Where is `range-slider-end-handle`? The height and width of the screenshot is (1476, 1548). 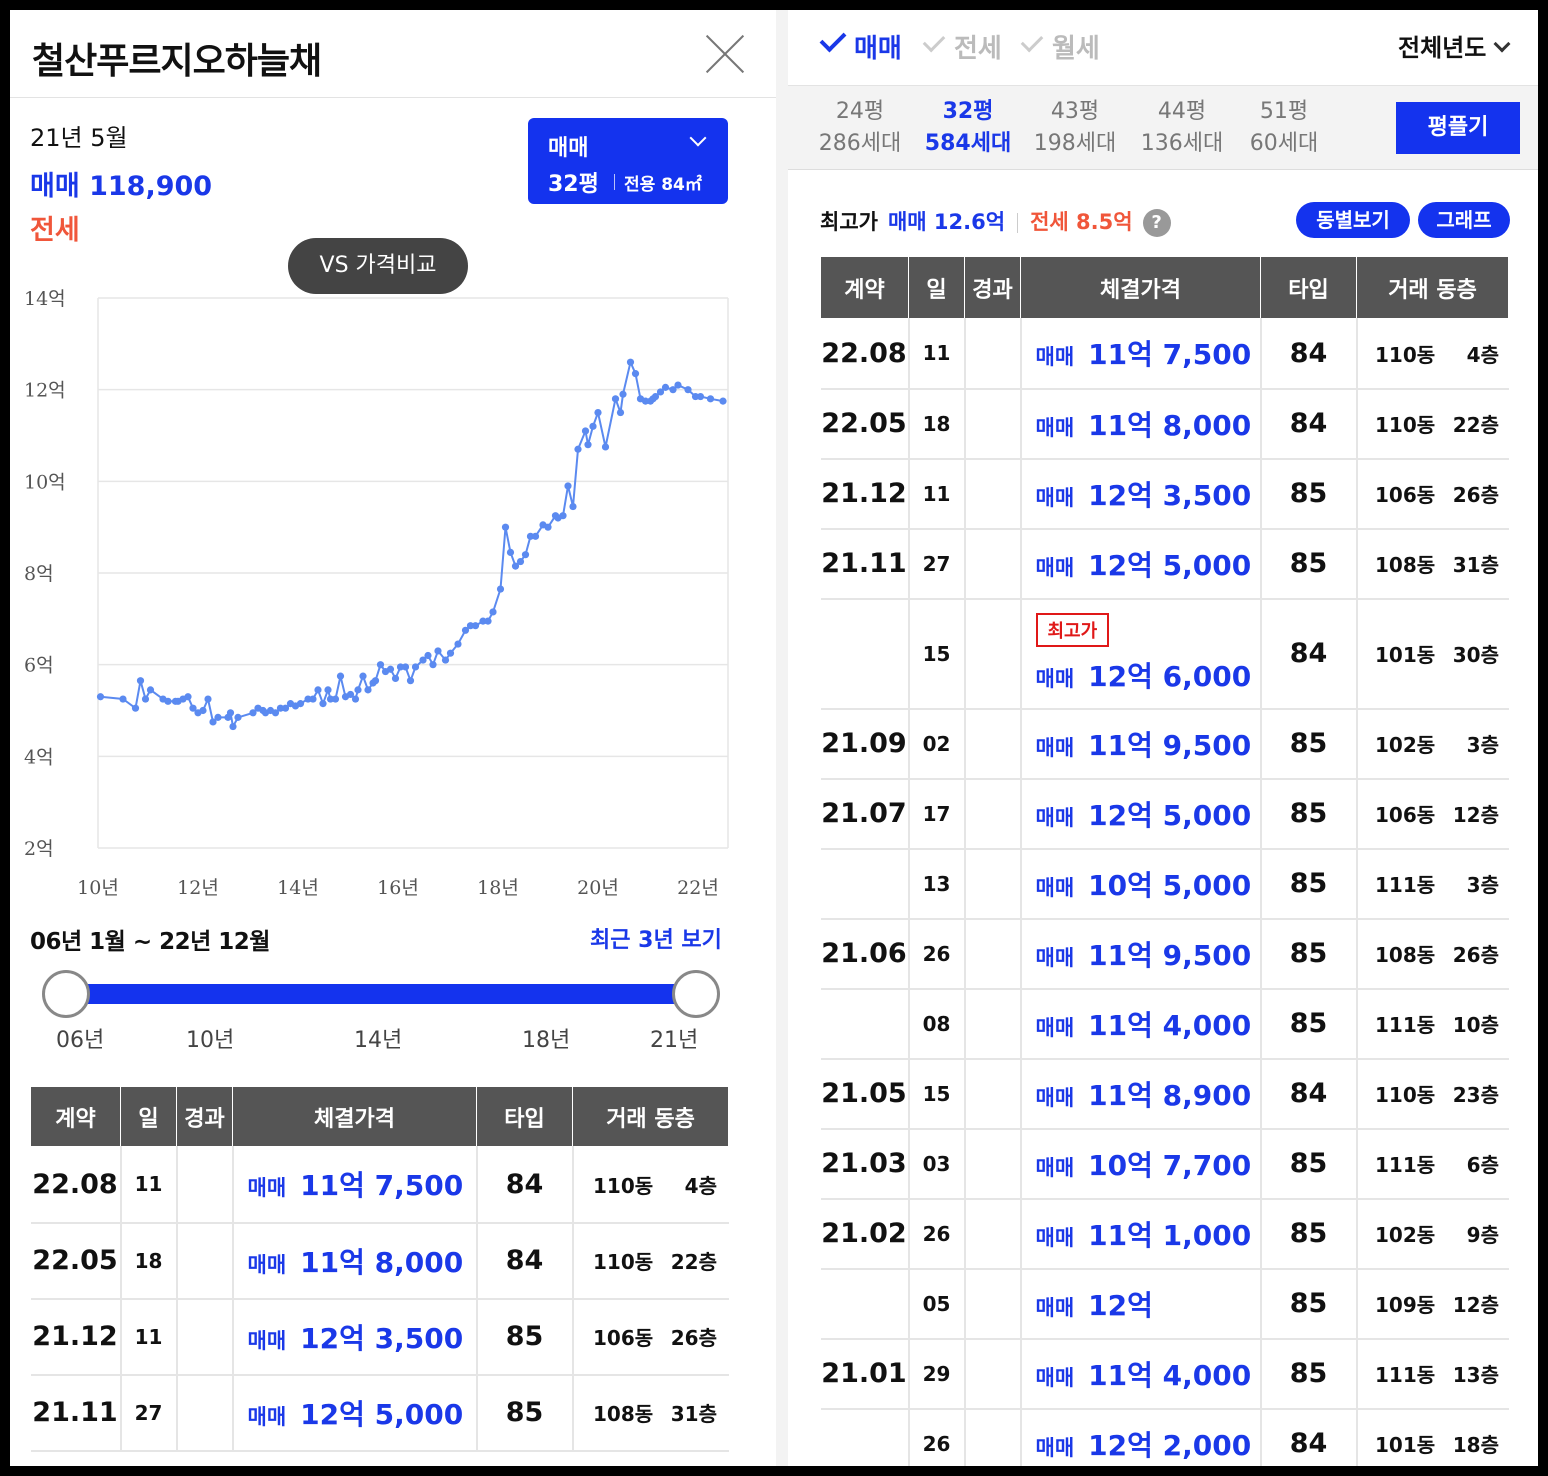
range-slider-end-handle is located at coordinates (696, 994).